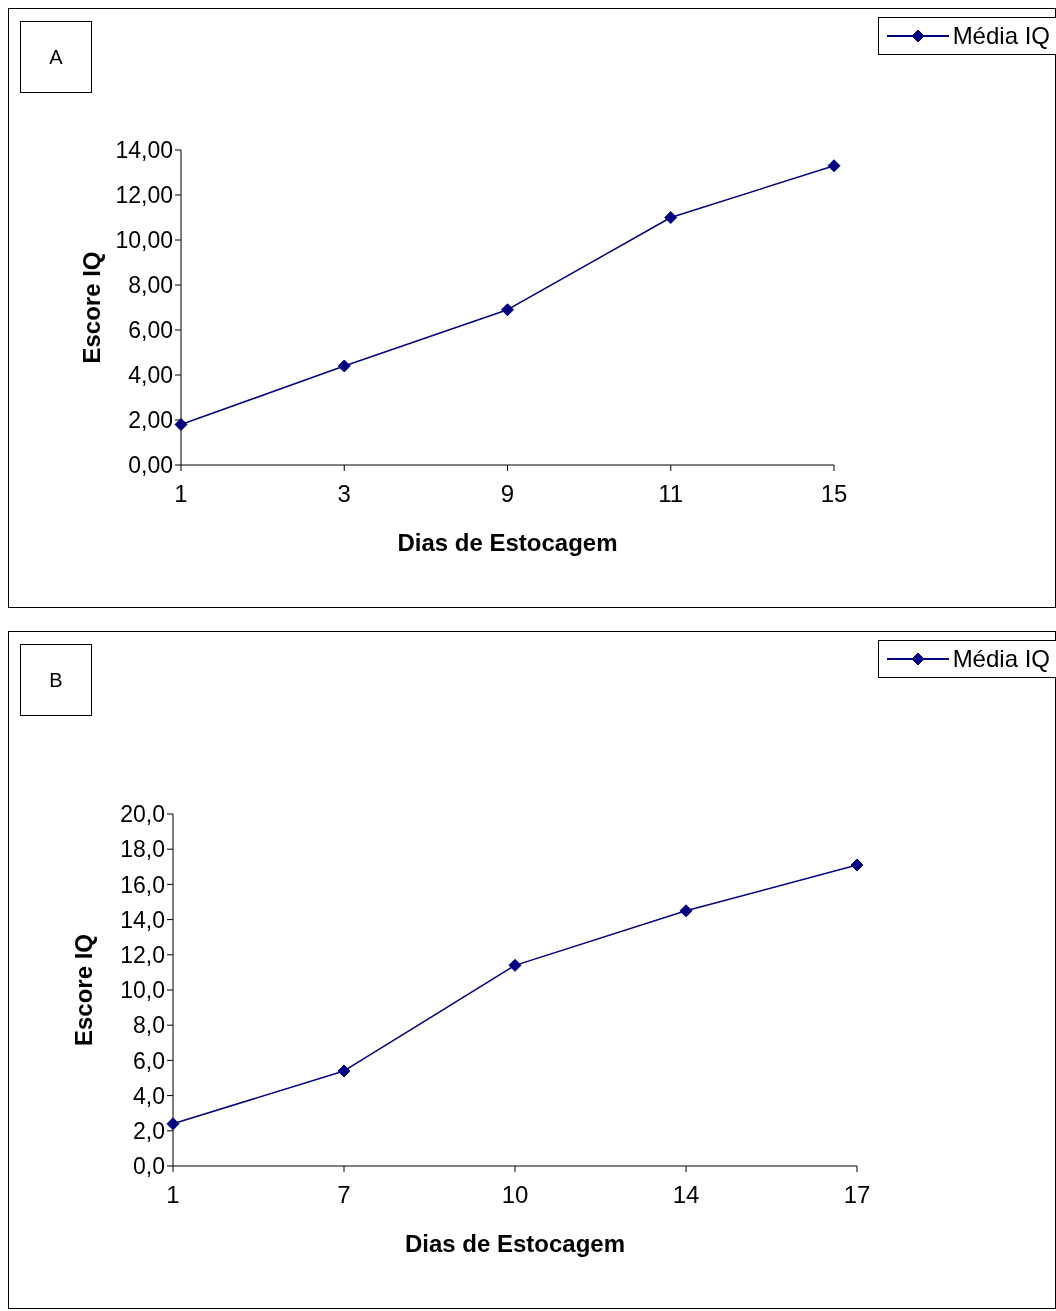 Image resolution: width=1056 pixels, height=1311 pixels. Describe the element at coordinates (149, 1130) in the screenshot. I see `y-tick-label: 2,0` at that location.